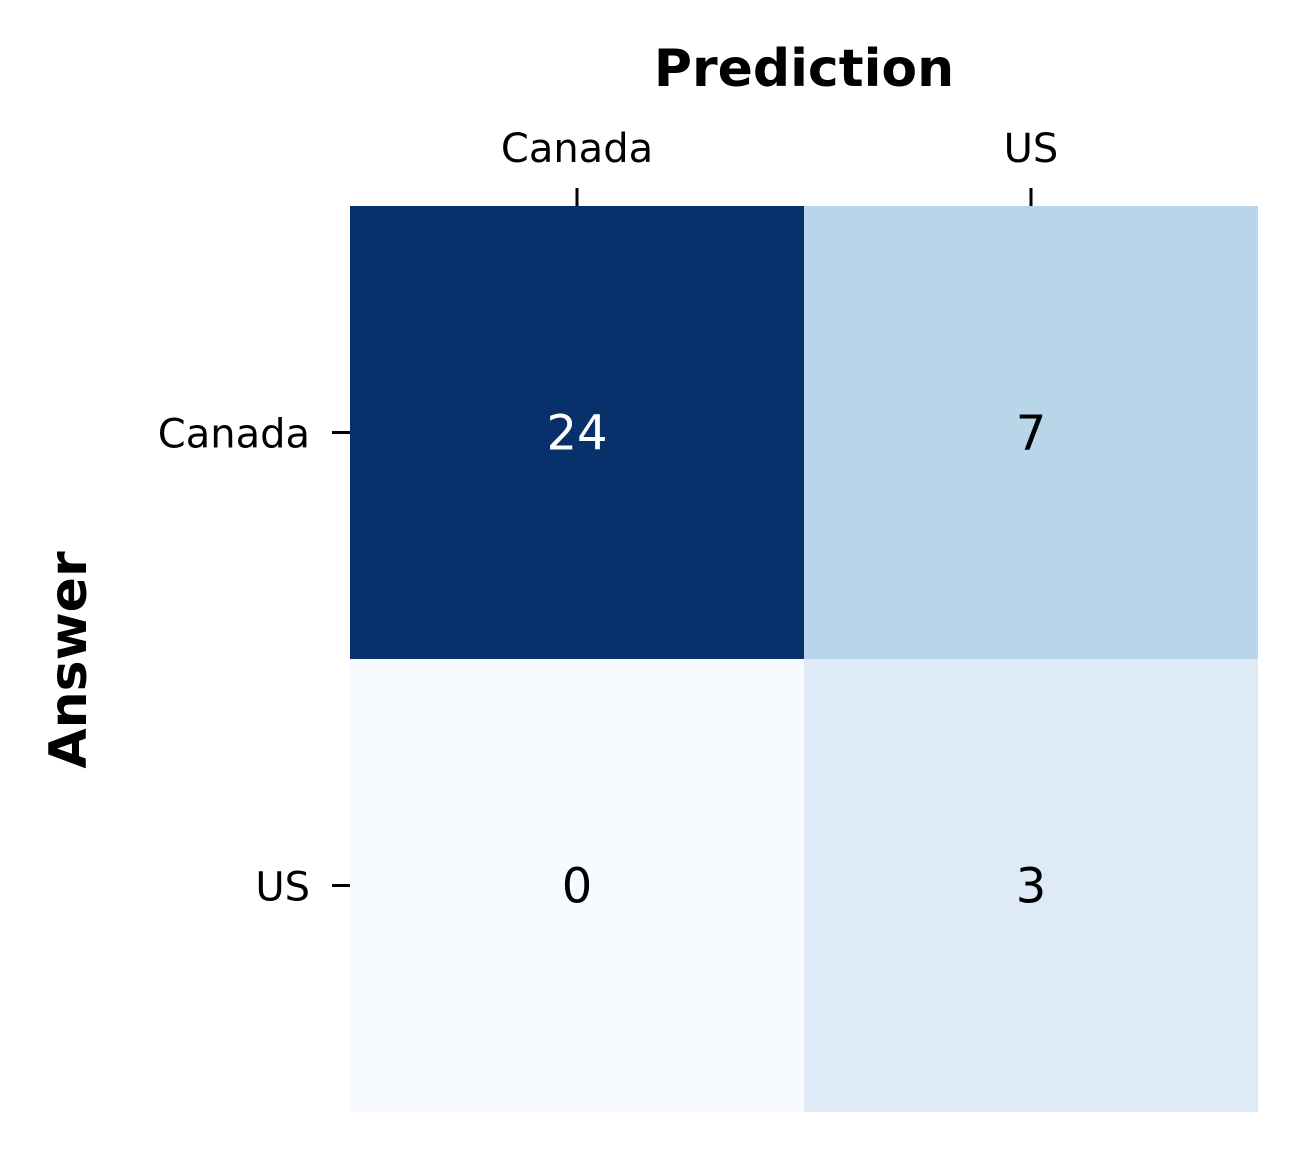 The height and width of the screenshot is (1154, 1298). I want to click on cell-value-label-0-1: 7, so click(1031, 434).